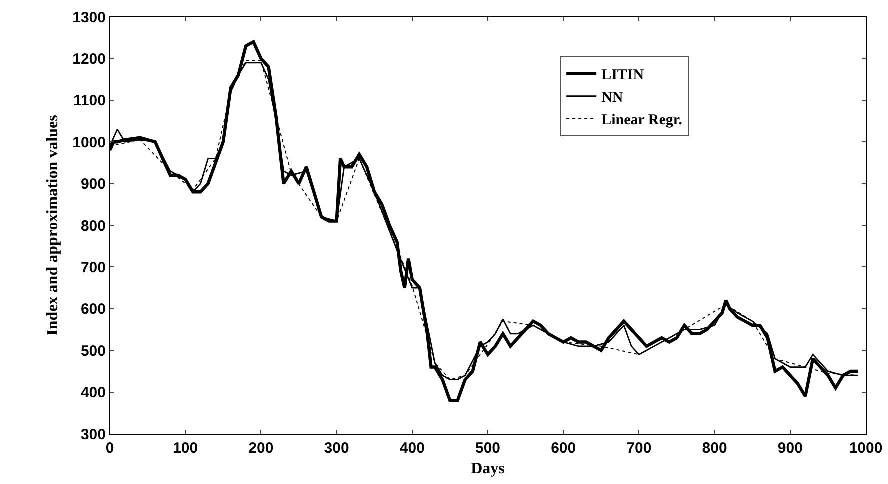  I want to click on y-tick-label: 900, so click(93, 185).